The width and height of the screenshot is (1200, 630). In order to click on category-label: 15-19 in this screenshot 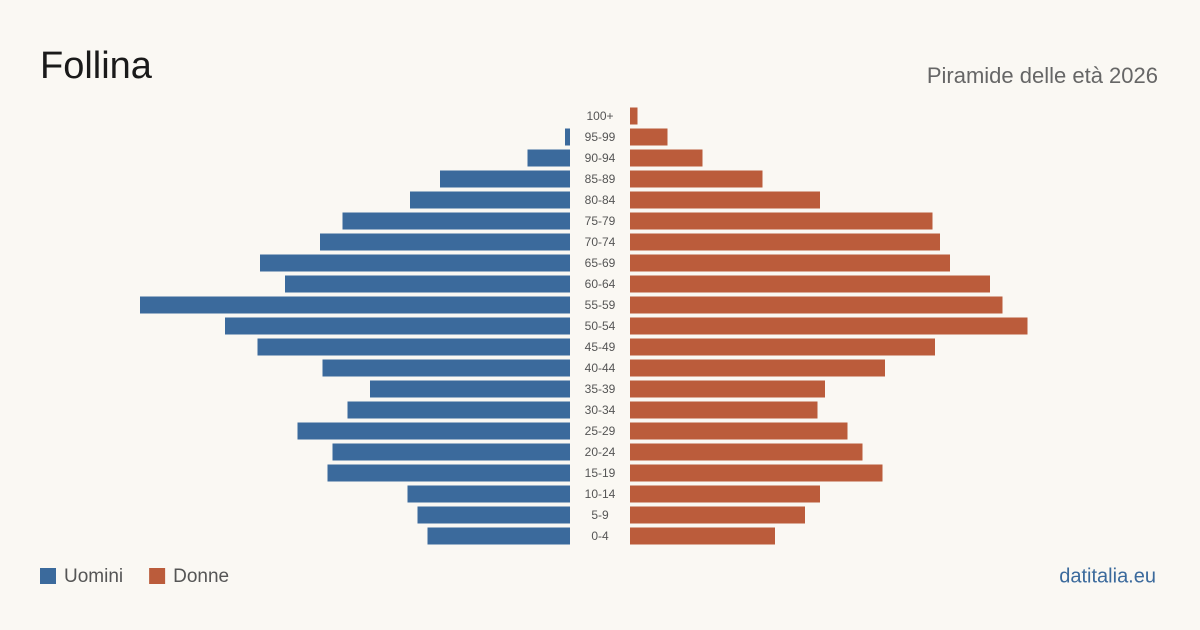, I will do `click(600, 473)`.